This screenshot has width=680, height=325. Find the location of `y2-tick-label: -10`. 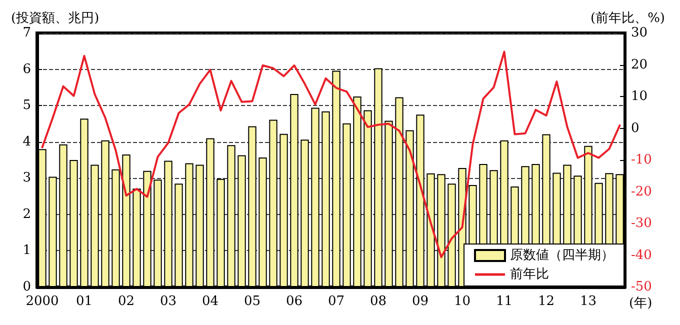

y2-tick-label: -10 is located at coordinates (641, 160).